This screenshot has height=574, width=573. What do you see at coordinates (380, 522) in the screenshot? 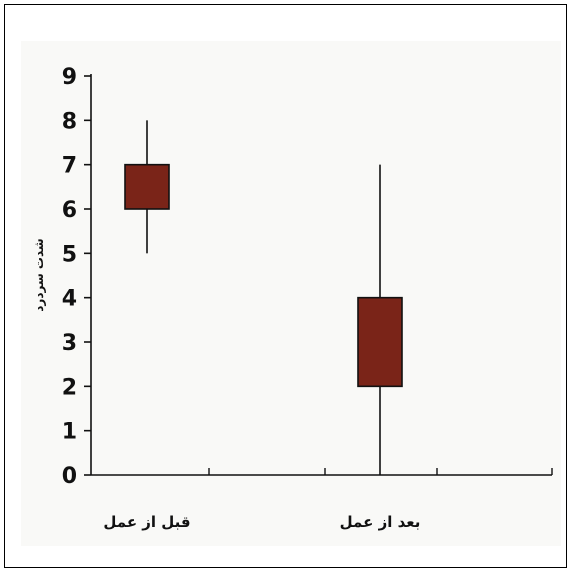
I see `x-tick-label: بعد از عمل` at bounding box center [380, 522].